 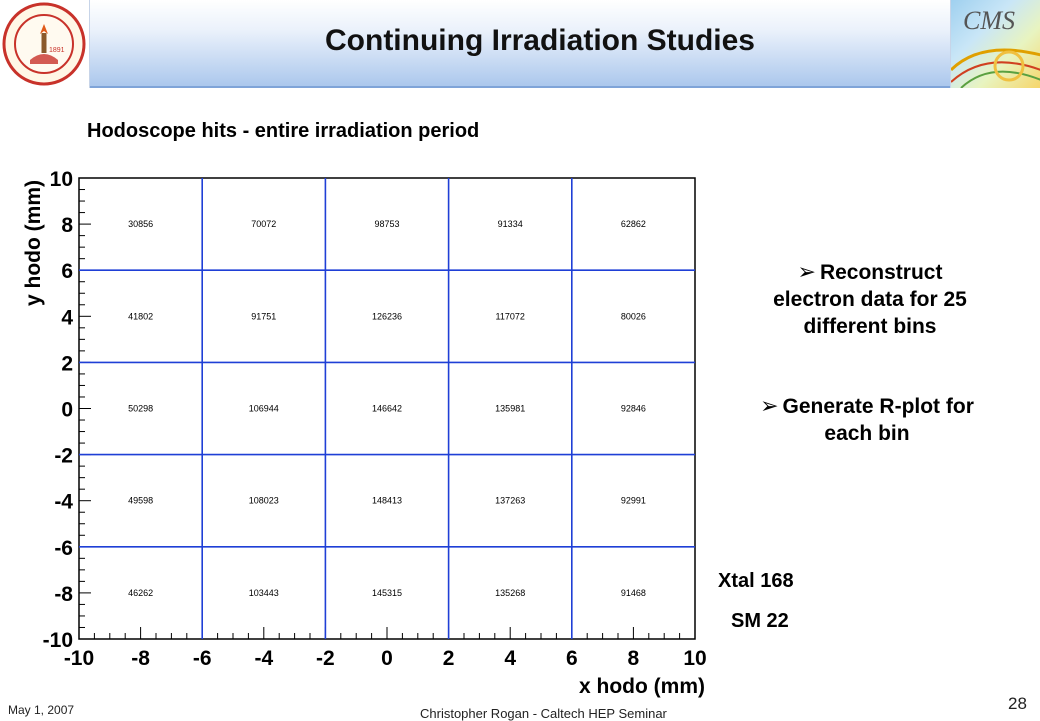 I want to click on page-number: 28, so click(x=1017, y=703).